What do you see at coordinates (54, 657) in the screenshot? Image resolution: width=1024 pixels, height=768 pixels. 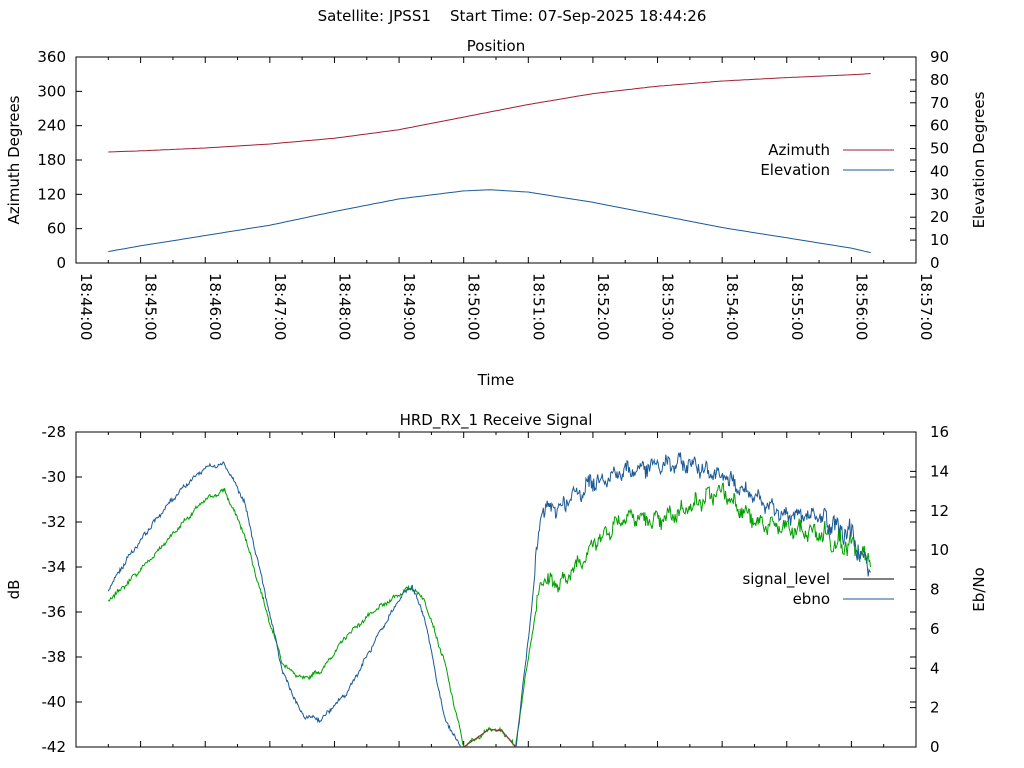 I see `y-tick-label: -38` at bounding box center [54, 657].